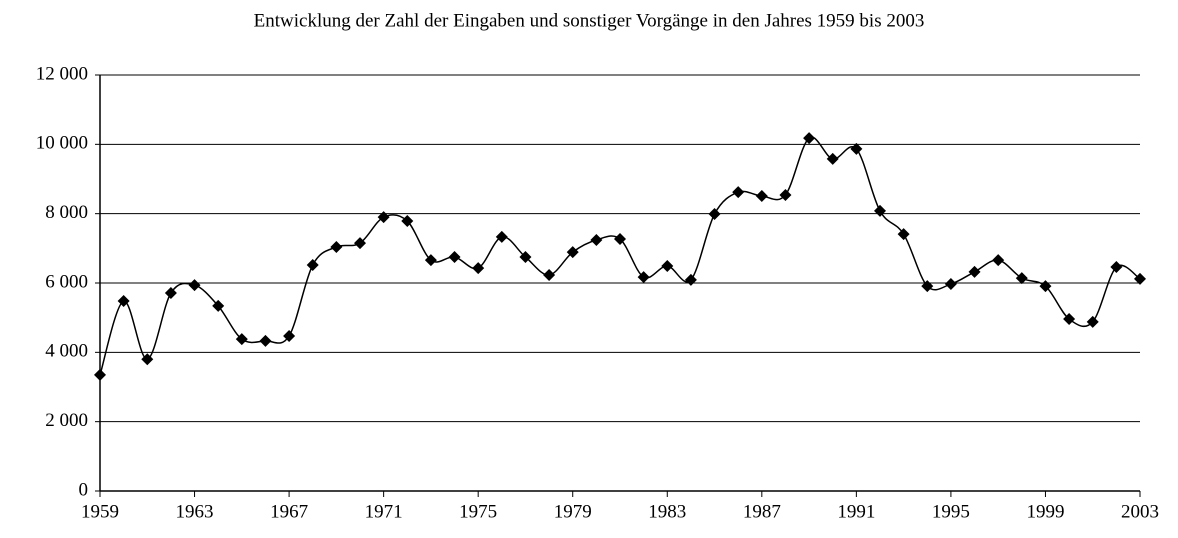  I want to click on x-tick-label: 1967, so click(289, 511).